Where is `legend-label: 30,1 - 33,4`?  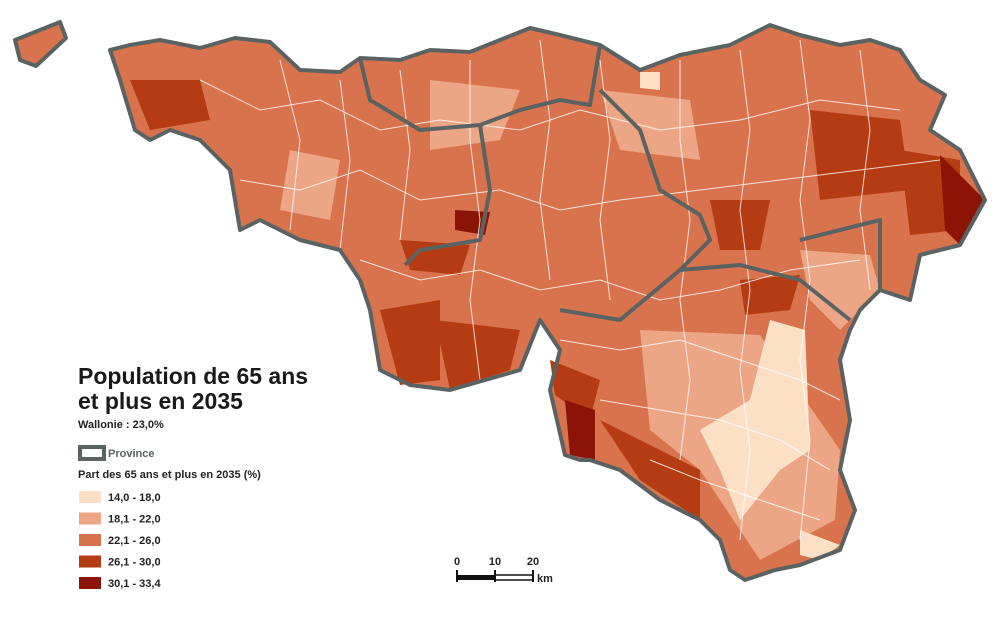 legend-label: 30,1 - 33,4 is located at coordinates (134, 584).